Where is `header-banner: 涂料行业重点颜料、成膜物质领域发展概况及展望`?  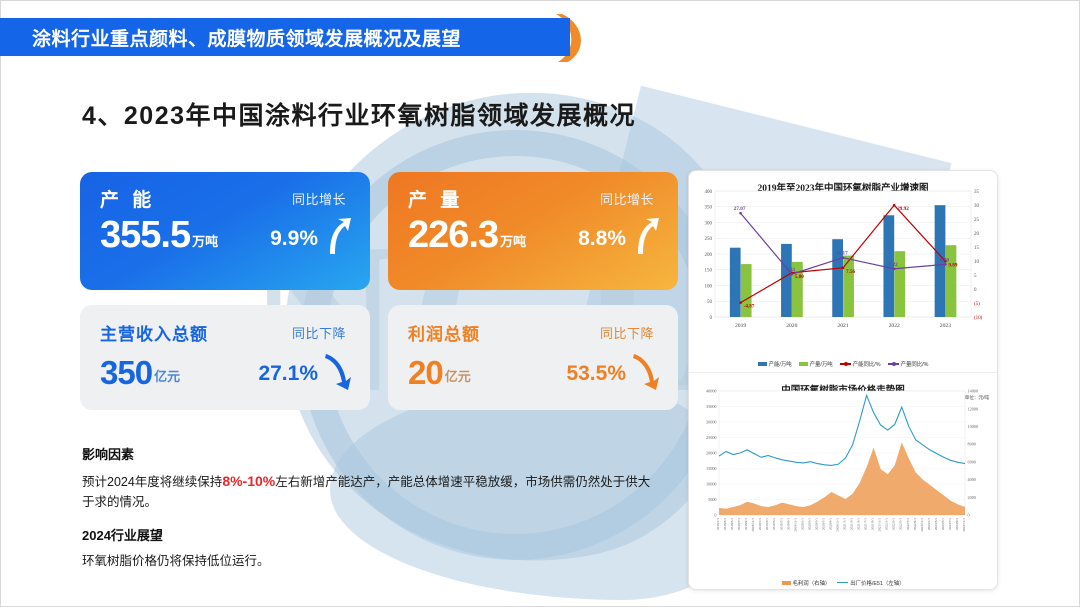 header-banner: 涂料行业重点颜料、成膜物质领域发展概况及展望 is located at coordinates (285, 37).